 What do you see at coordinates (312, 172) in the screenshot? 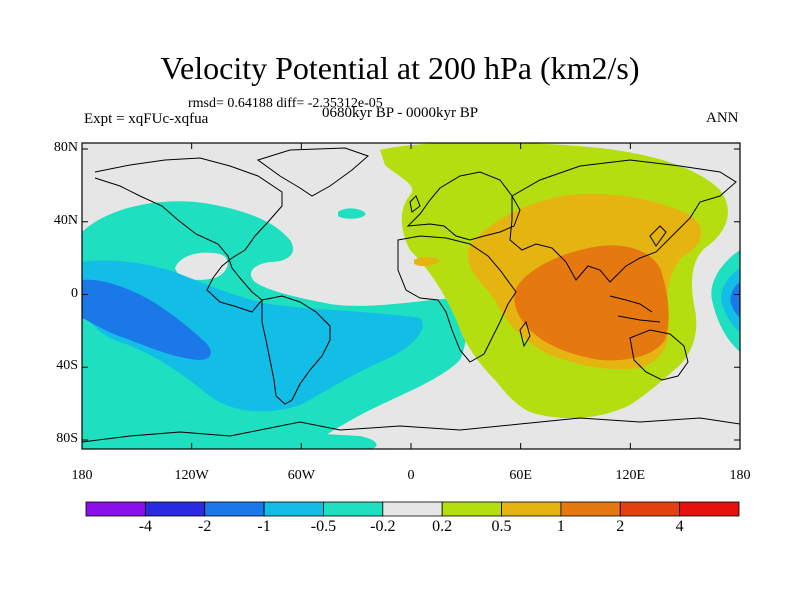
I see `coast-greenland` at bounding box center [312, 172].